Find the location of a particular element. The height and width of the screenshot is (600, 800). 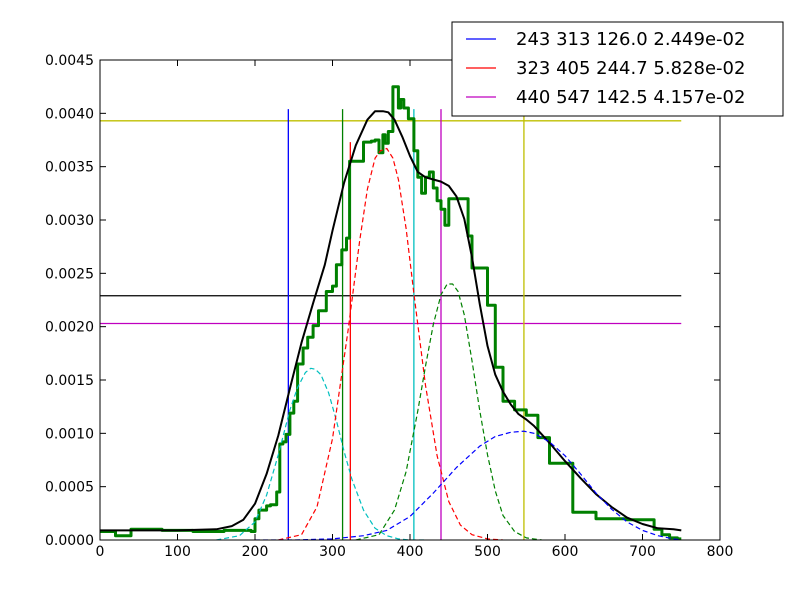

legend-label-0: 243 313 126.0 2.449e-02 is located at coordinates (630, 39).